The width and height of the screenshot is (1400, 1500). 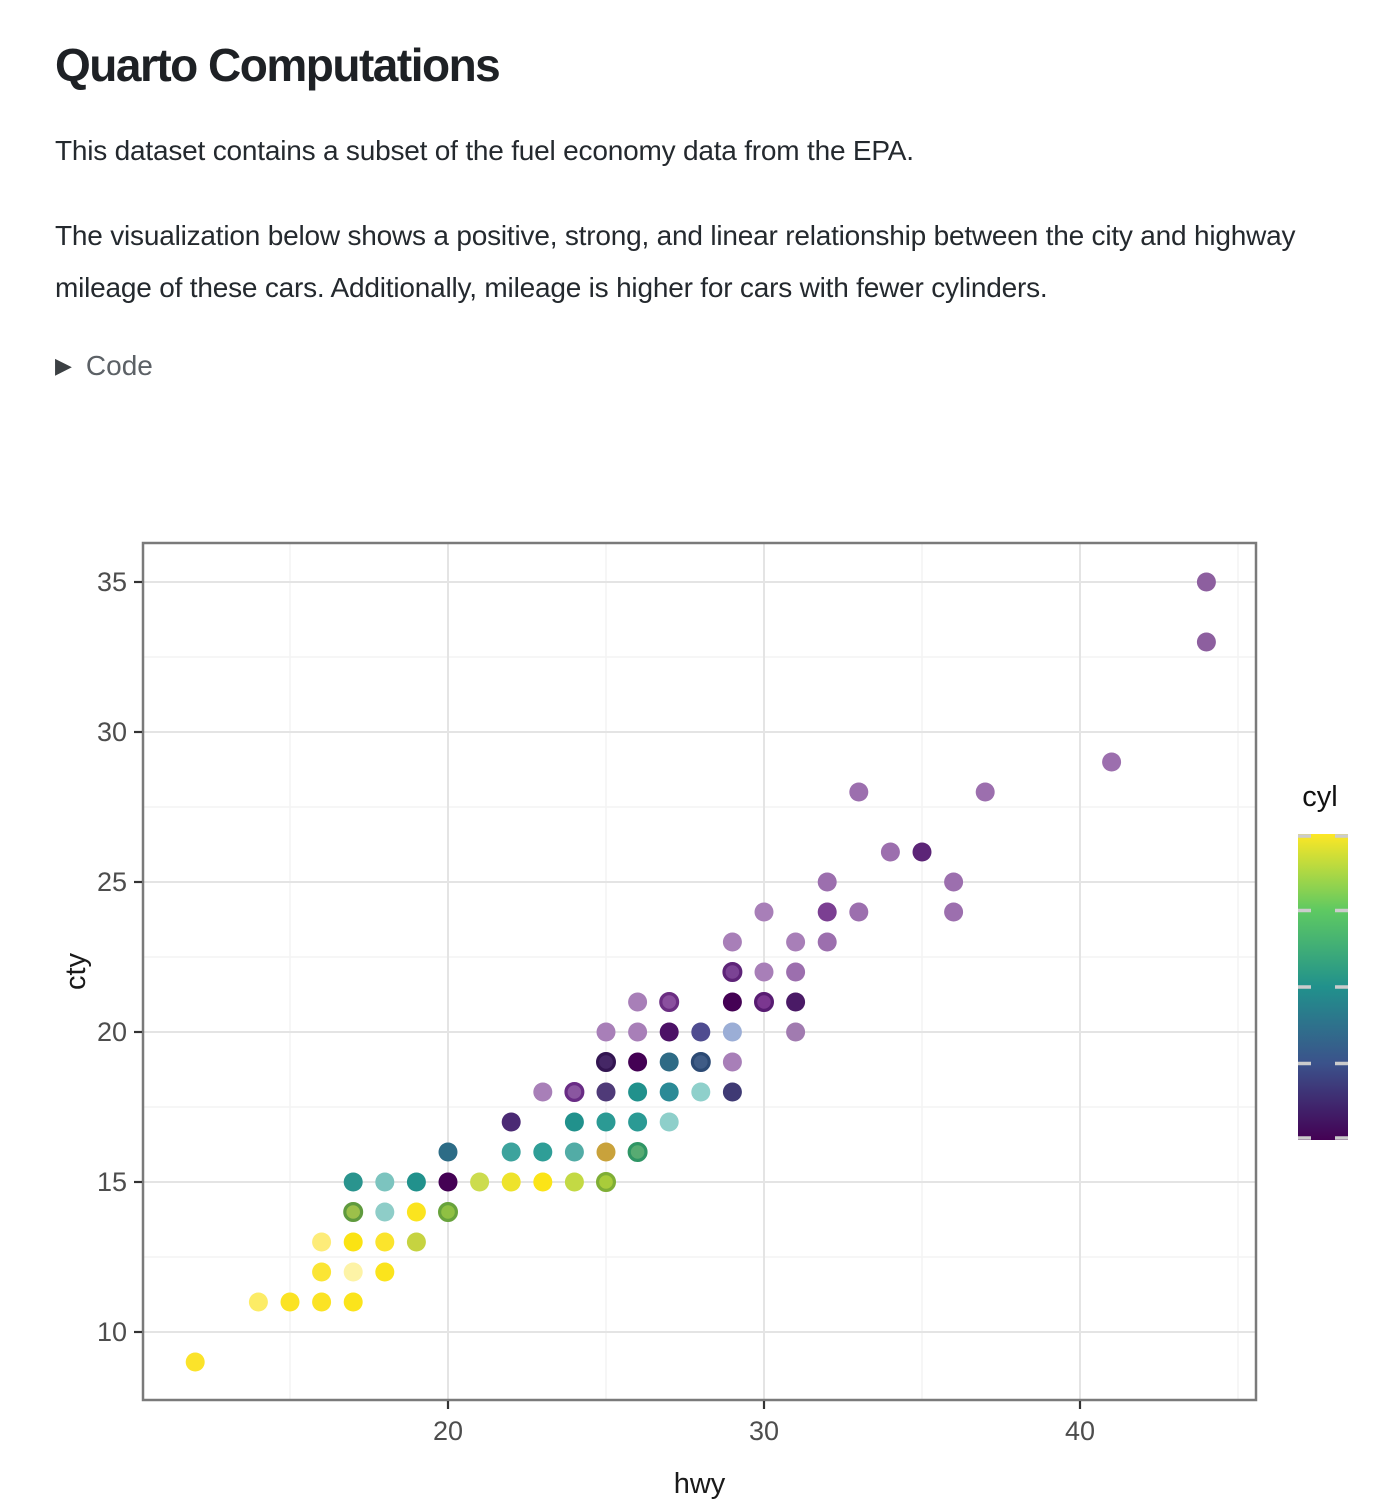 What do you see at coordinates (112, 1332) in the screenshot?
I see `y-tick-label: 10` at bounding box center [112, 1332].